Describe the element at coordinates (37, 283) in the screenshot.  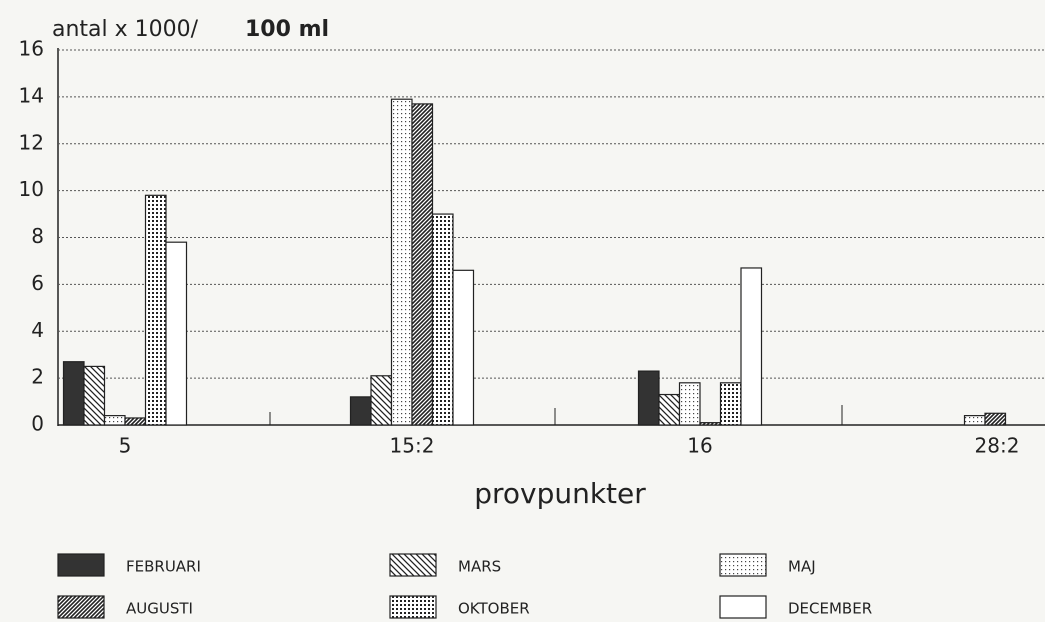
I see `y-tick-label: 6` at that location.